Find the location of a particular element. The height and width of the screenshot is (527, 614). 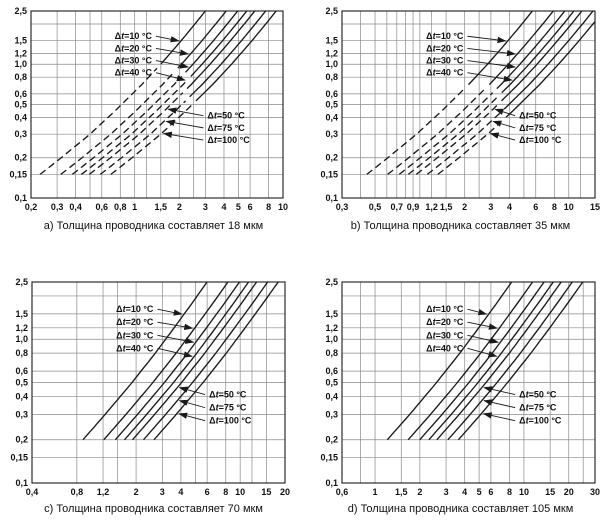

plot-border-a is located at coordinates (157, 104).